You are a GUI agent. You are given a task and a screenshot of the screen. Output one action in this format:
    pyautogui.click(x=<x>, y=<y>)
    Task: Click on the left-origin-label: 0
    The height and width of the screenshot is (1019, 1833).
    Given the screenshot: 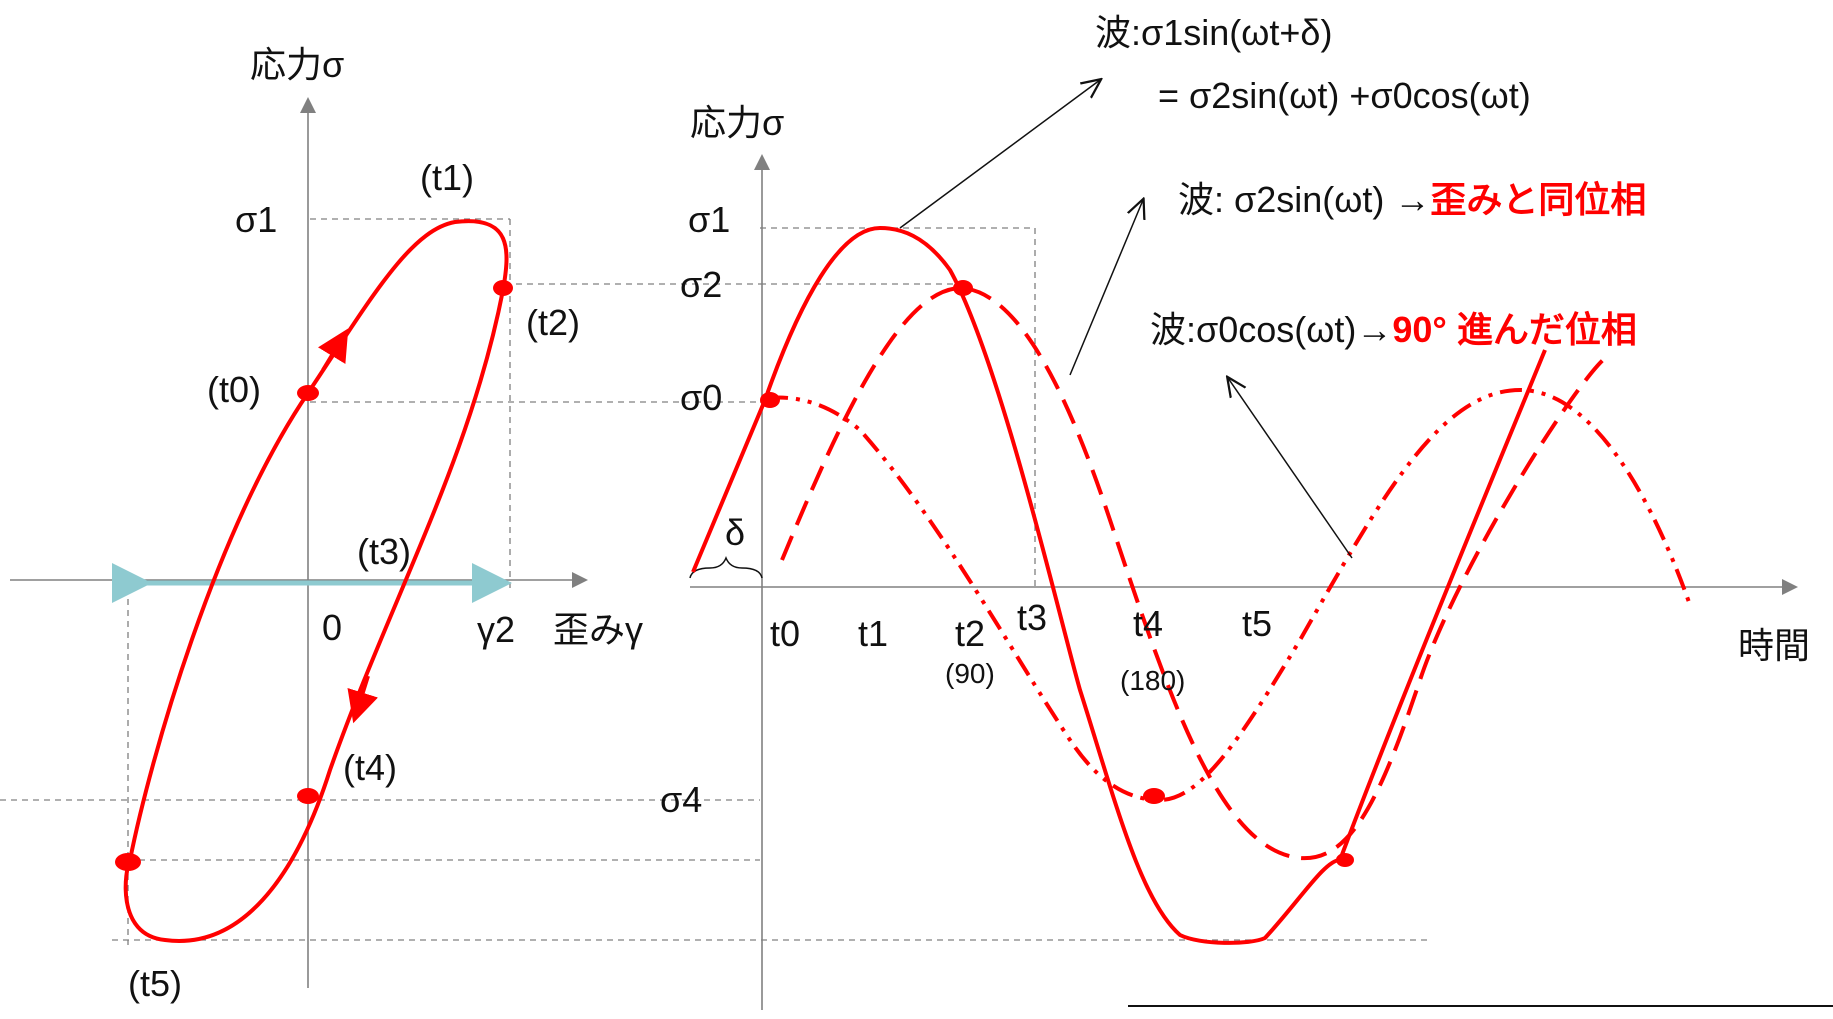 What is the action you would take?
    pyautogui.click(x=332, y=627)
    